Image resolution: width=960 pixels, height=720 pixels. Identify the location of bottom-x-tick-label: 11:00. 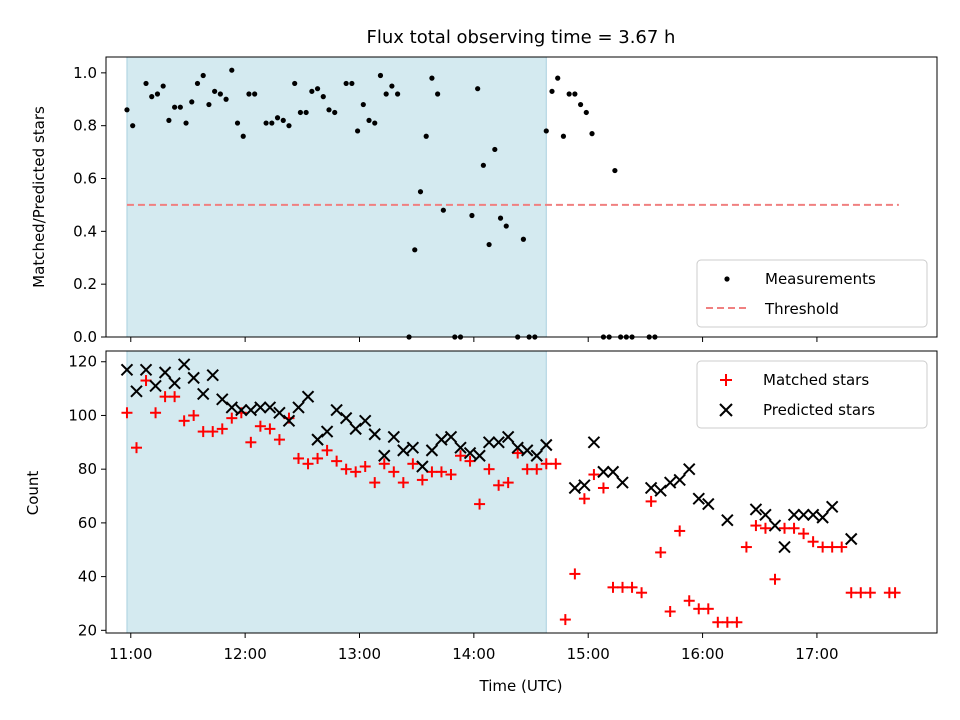
(130, 654).